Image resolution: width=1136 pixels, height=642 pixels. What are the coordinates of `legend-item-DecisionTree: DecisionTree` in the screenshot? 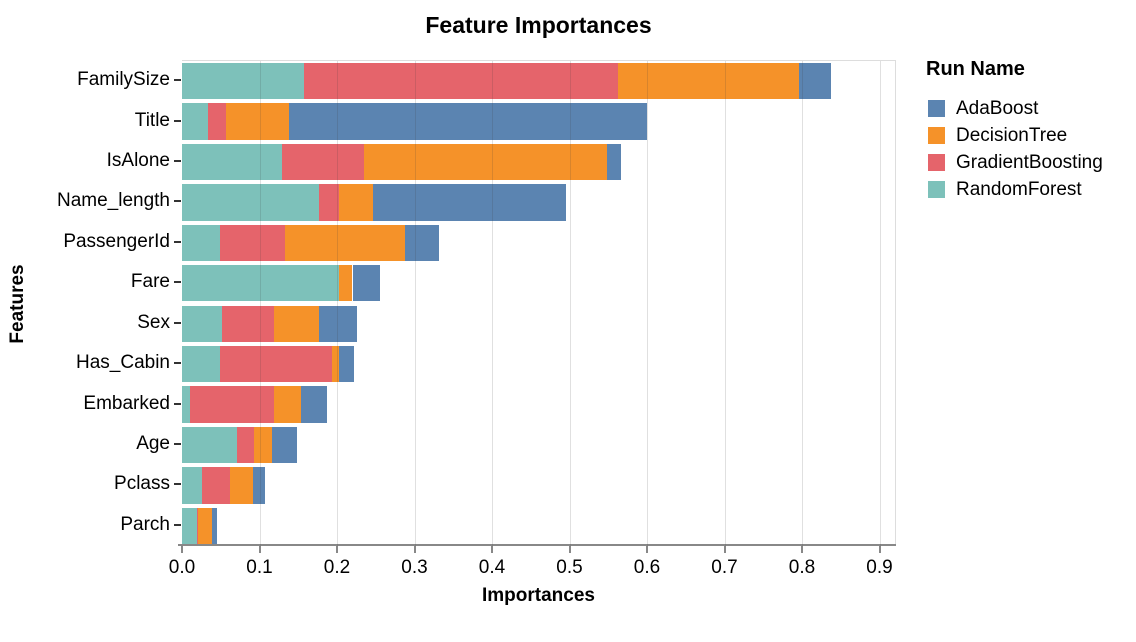 It's located at (1026, 135).